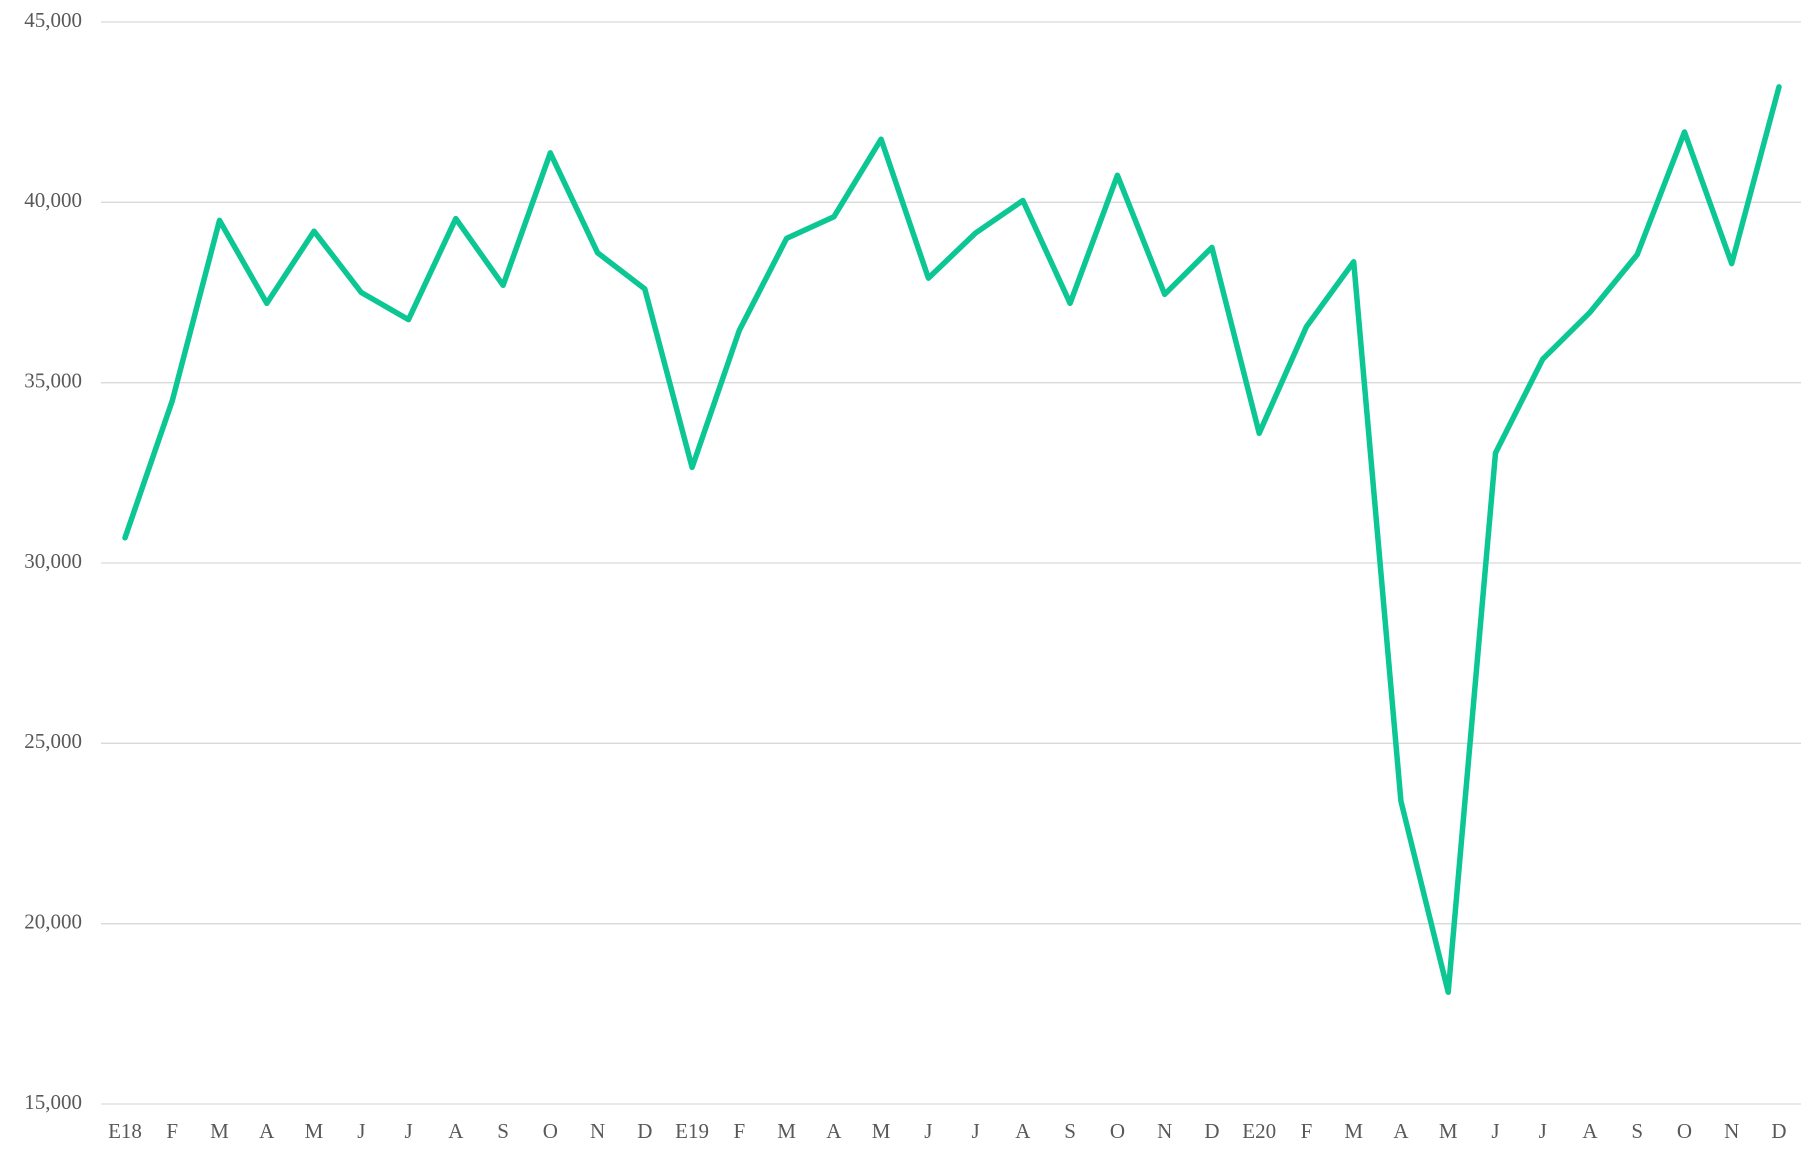 Image resolution: width=1802 pixels, height=1149 pixels. What do you see at coordinates (53, 200) in the screenshot?
I see `y-tick-label: 40,000` at bounding box center [53, 200].